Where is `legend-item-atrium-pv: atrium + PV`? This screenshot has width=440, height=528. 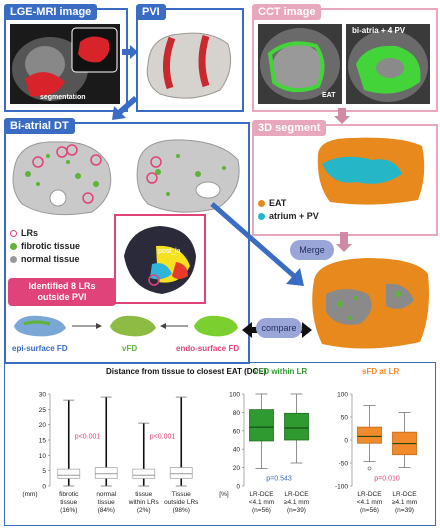
legend-item-atrium-pv: atrium + PV is located at coordinates (288, 216).